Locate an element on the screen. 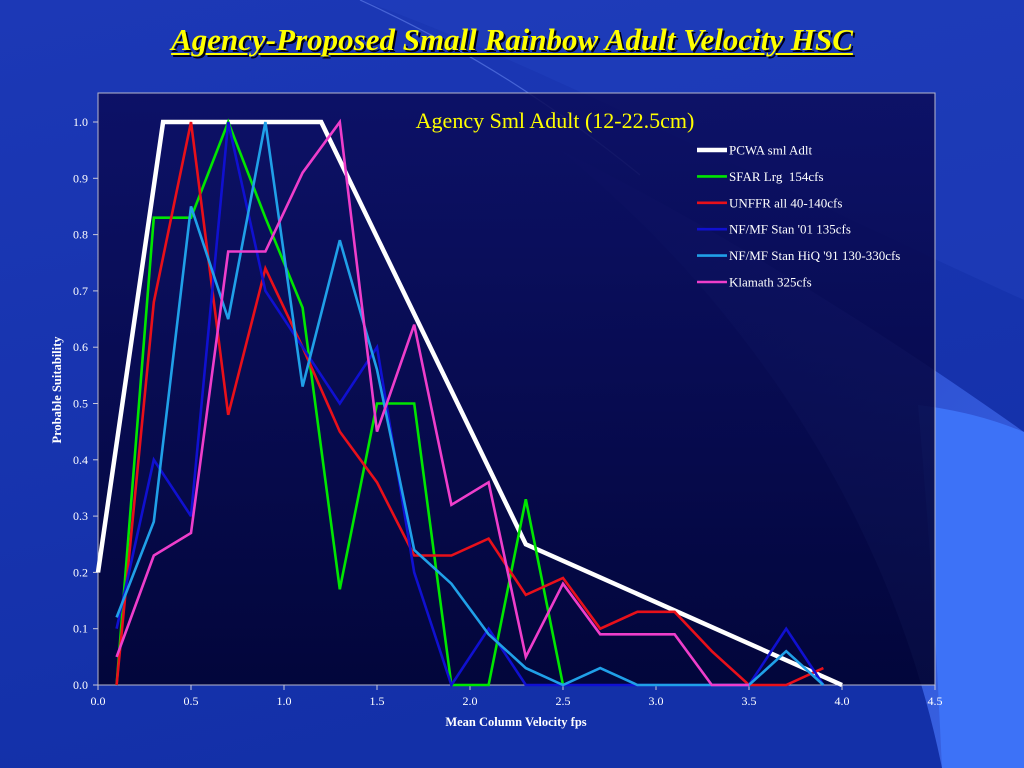  legend-item: UNFFR all 40-140cfs is located at coordinates (769, 202).